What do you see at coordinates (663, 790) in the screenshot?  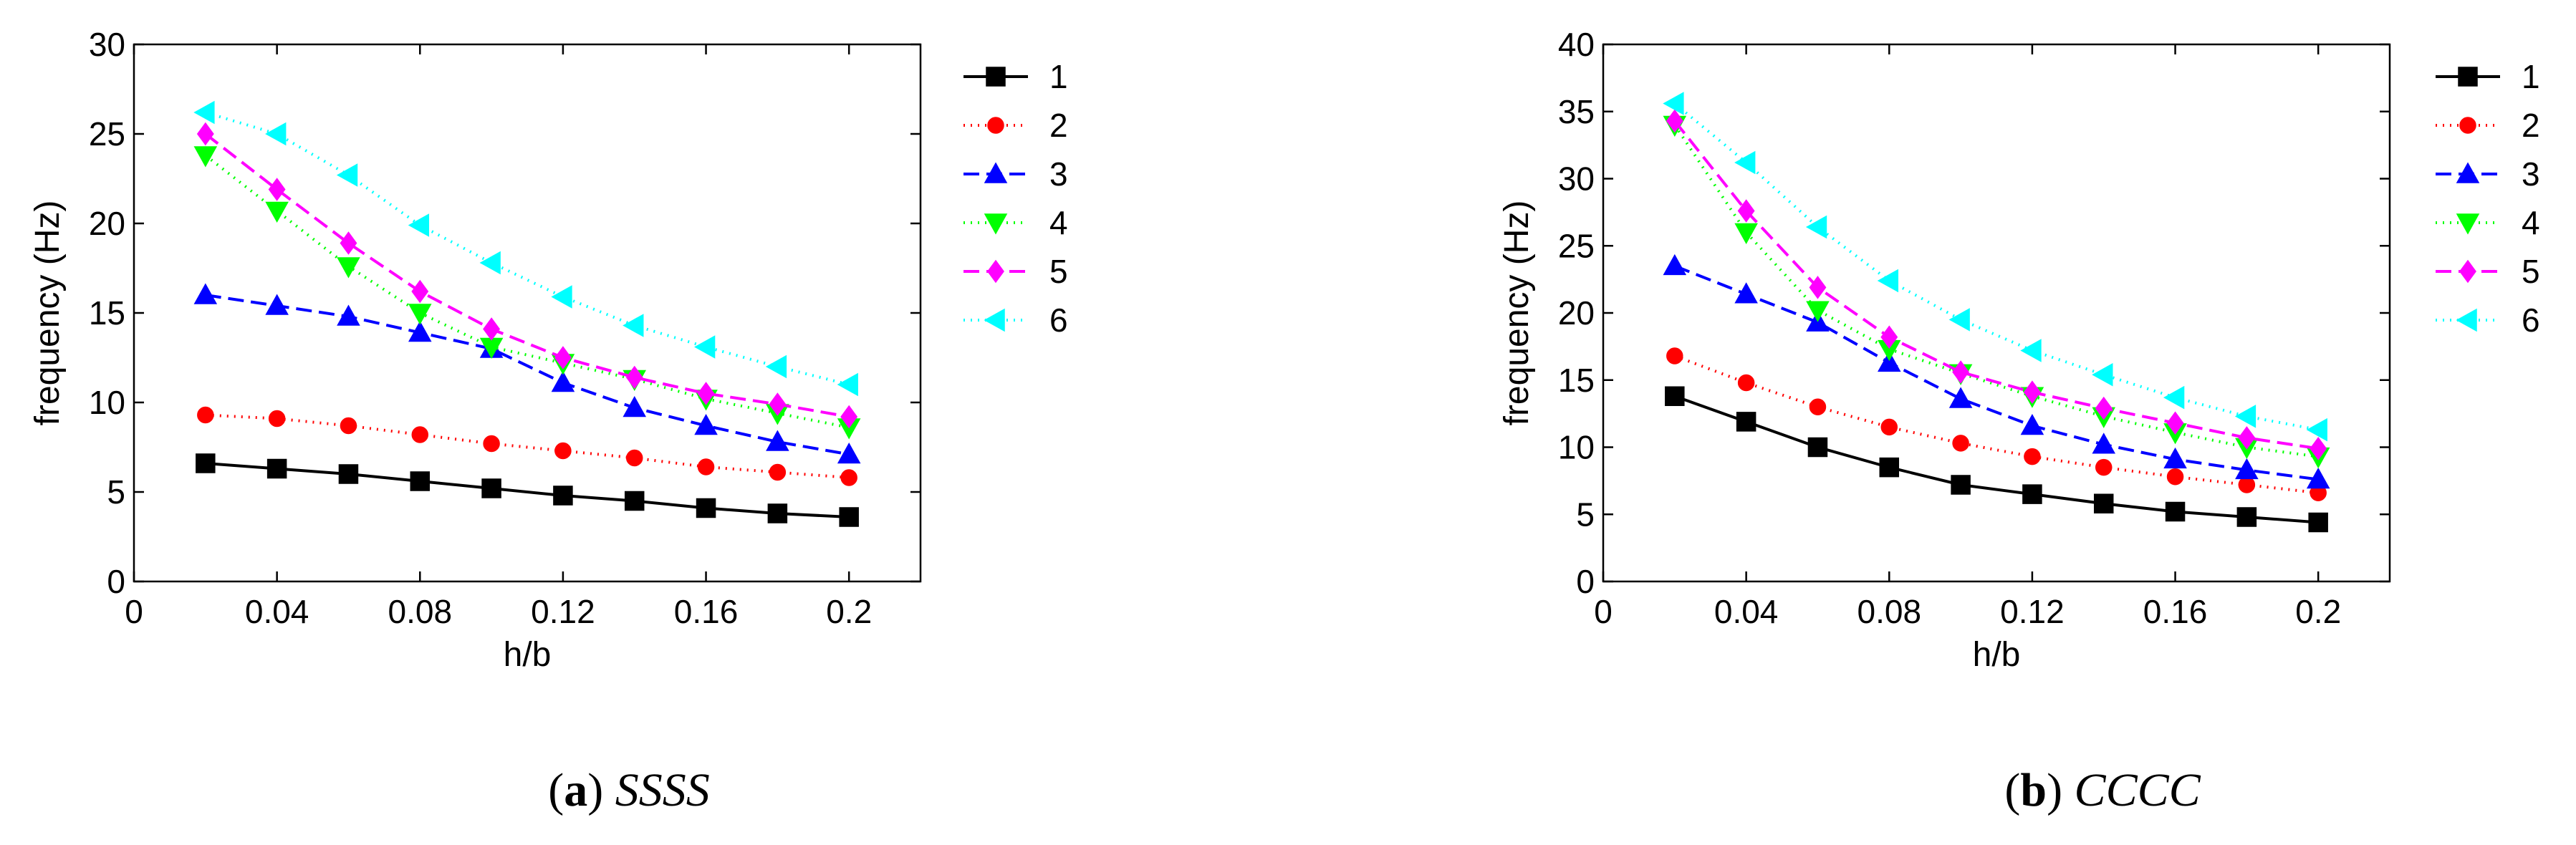 I see `caption-text: SSSS` at bounding box center [663, 790].